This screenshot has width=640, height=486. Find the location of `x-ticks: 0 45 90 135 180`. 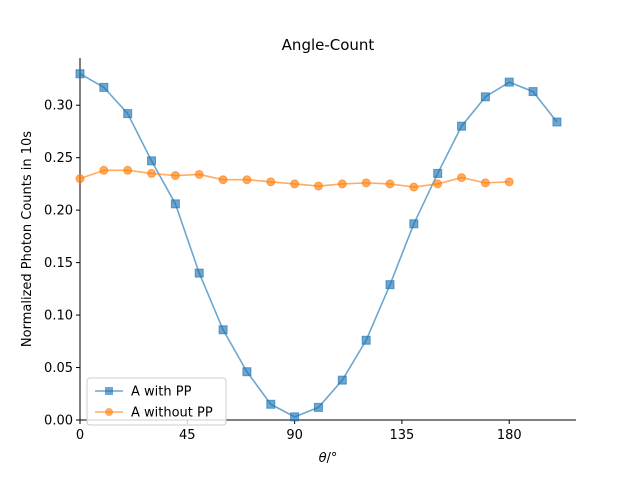

x-ticks: 0 45 90 135 180 is located at coordinates (299, 431).